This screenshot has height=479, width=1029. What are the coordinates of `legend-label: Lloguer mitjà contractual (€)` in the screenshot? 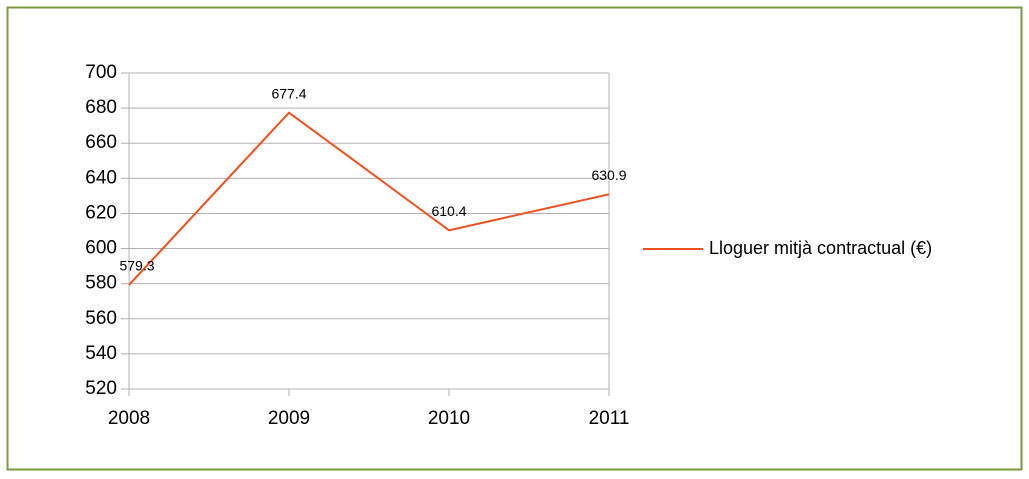 It's located at (820, 248).